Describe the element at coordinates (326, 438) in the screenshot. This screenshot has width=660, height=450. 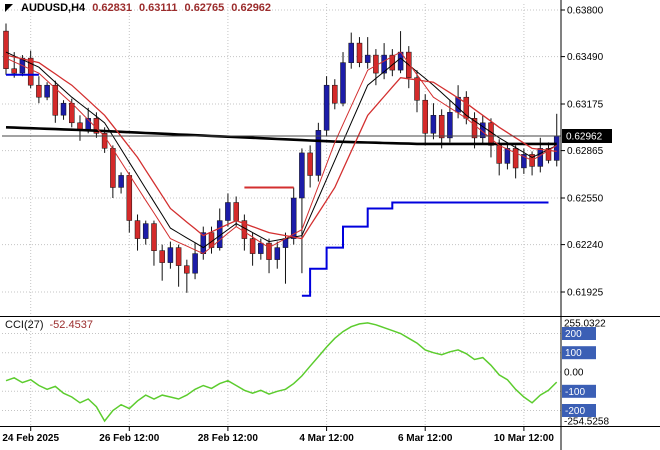
I see `x-axis-label: 4 Mar 12:00` at that location.